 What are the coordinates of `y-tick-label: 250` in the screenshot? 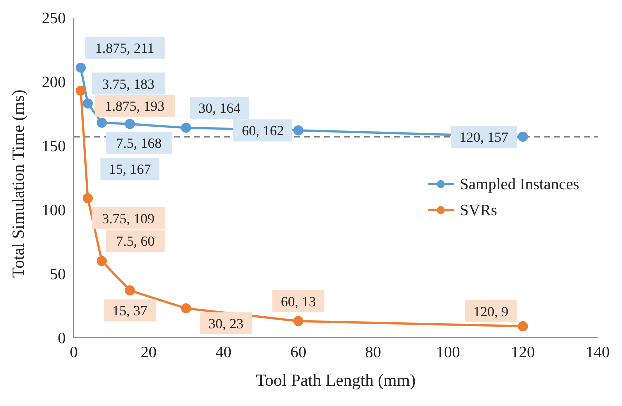 It's located at (54, 19).